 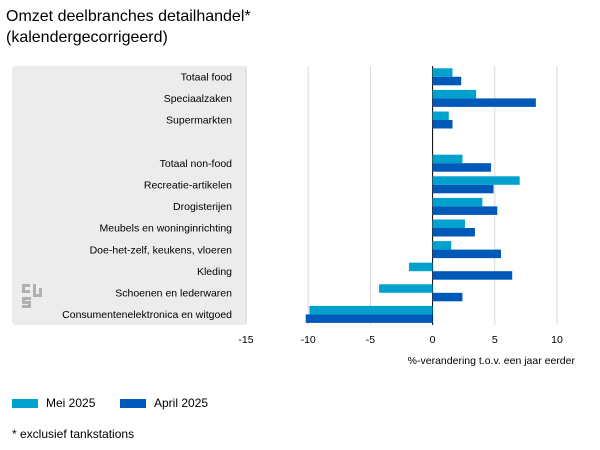 What do you see at coordinates (495, 340) in the screenshot?
I see `x-tick-label: 5` at bounding box center [495, 340].